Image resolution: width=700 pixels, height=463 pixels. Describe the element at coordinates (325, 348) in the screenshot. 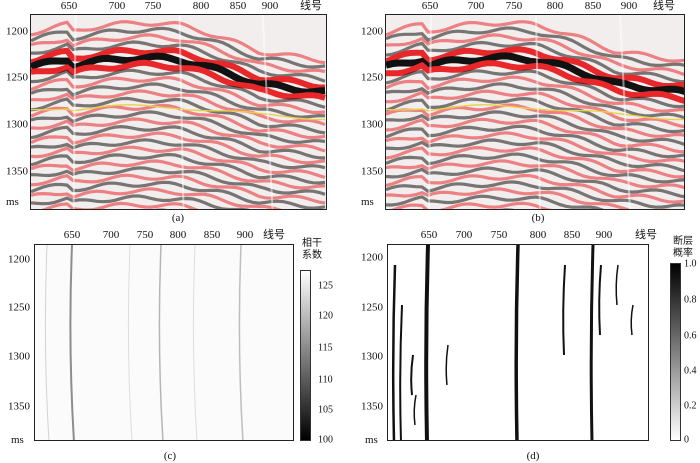

I see `colorbar-tick: 115` at that location.